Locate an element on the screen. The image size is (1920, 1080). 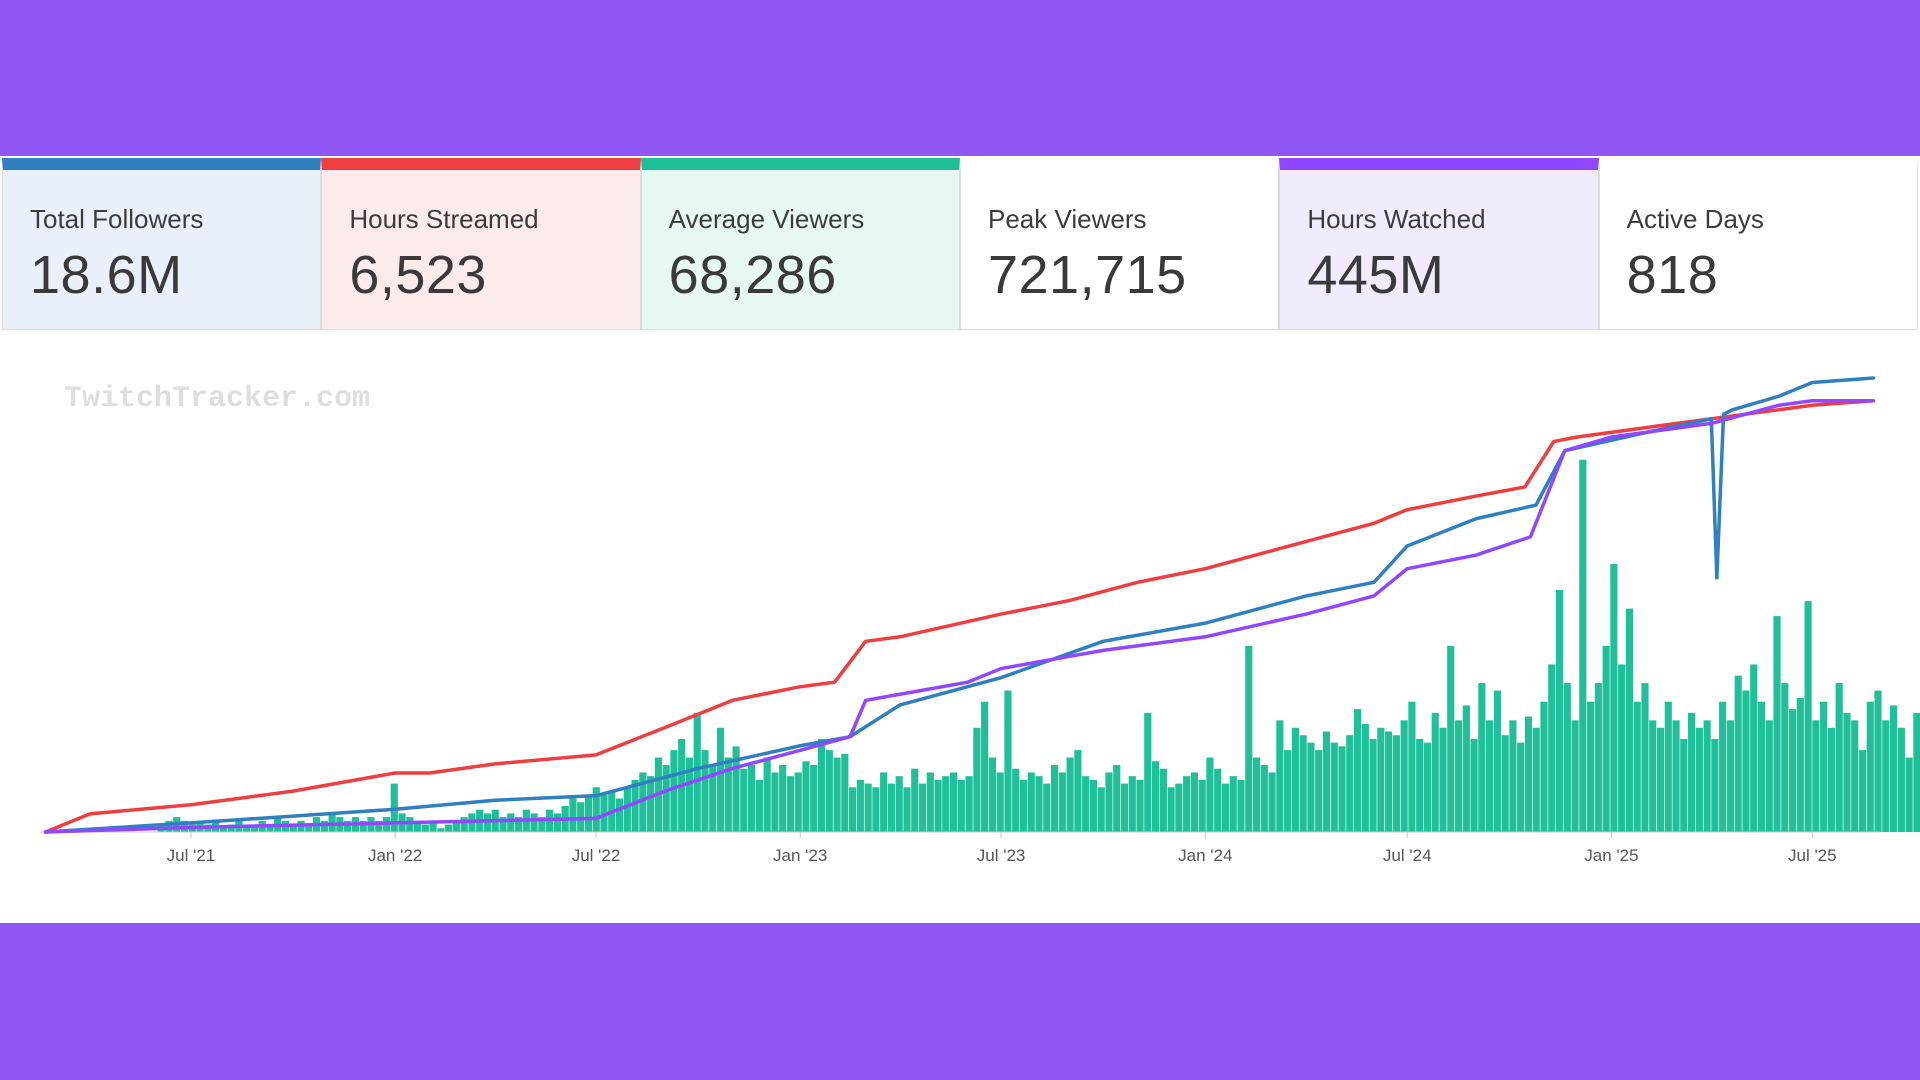
stat-card-average-viewers: Average Viewers 68,286 is located at coordinates (800, 244).